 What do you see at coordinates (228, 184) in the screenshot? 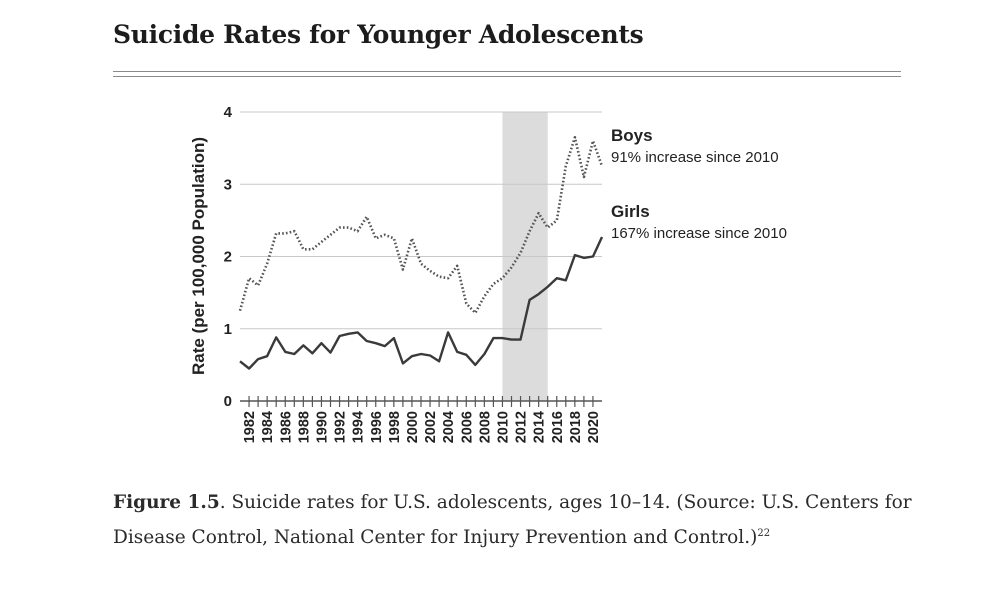
I see `y-tick-label: 3` at bounding box center [228, 184].